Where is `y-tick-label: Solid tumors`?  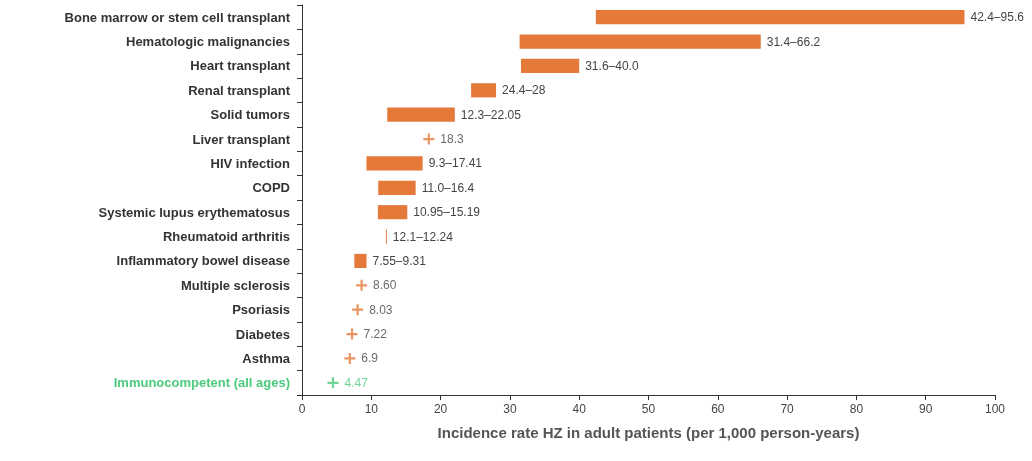
y-tick-label: Solid tumors is located at coordinates (250, 115).